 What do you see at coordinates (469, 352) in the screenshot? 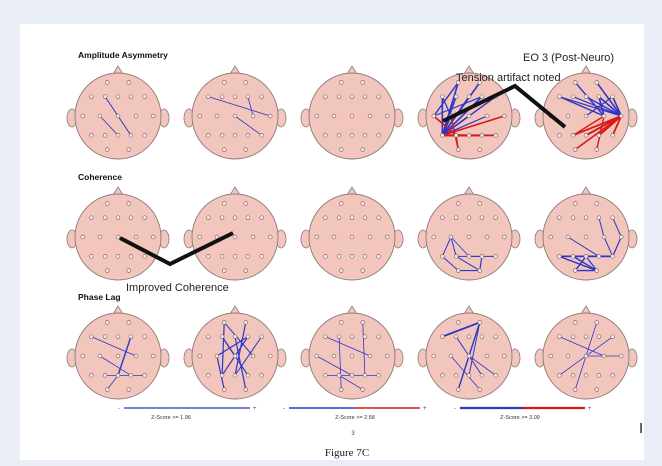
I see `head-map-r3-c4` at bounding box center [469, 352].